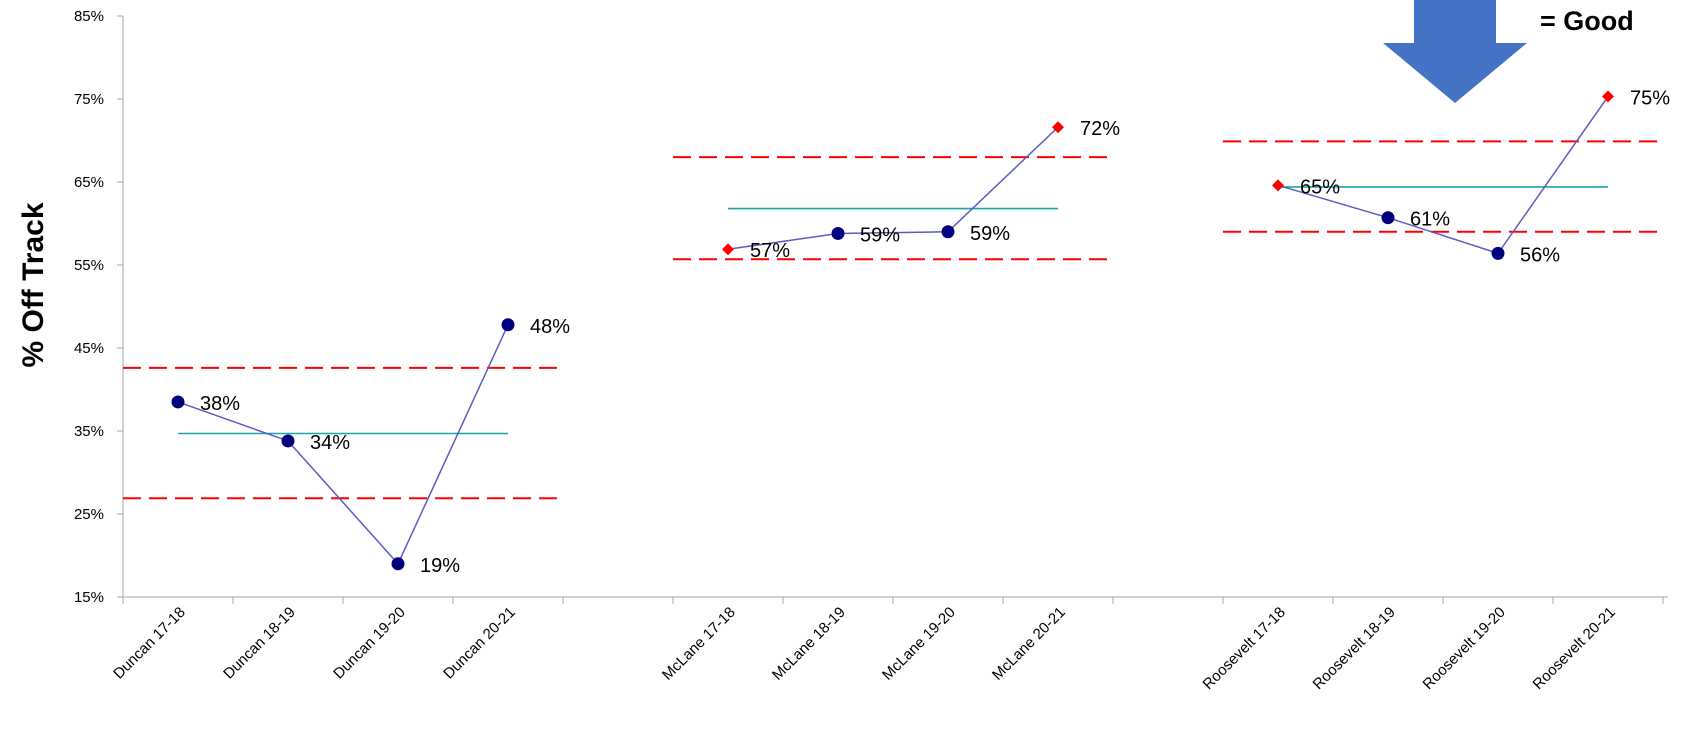  I want to click on x-tick-label: Roosevelt 20-21, so click(1574, 648).